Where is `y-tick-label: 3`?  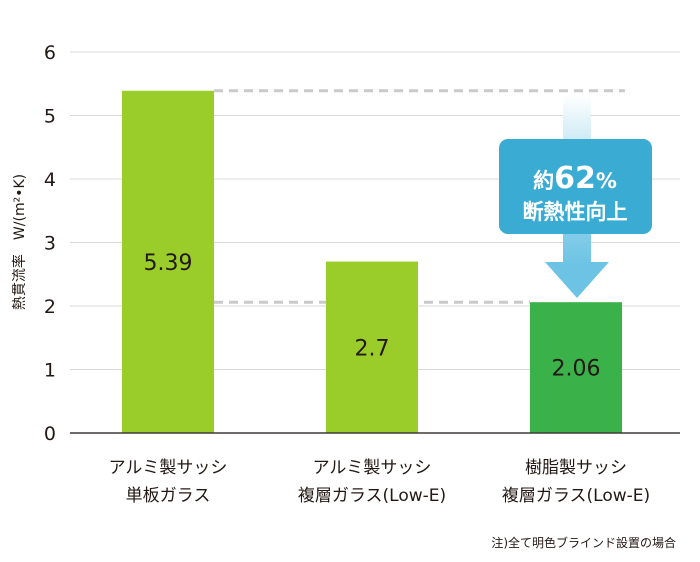
y-tick-label: 3 is located at coordinates (50, 244).